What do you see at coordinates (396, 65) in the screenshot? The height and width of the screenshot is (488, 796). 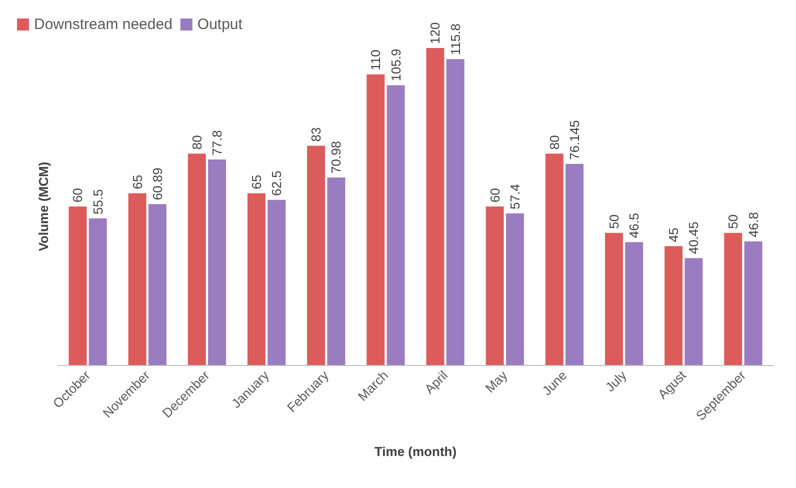 I see `data-label: 105.9` at bounding box center [396, 65].